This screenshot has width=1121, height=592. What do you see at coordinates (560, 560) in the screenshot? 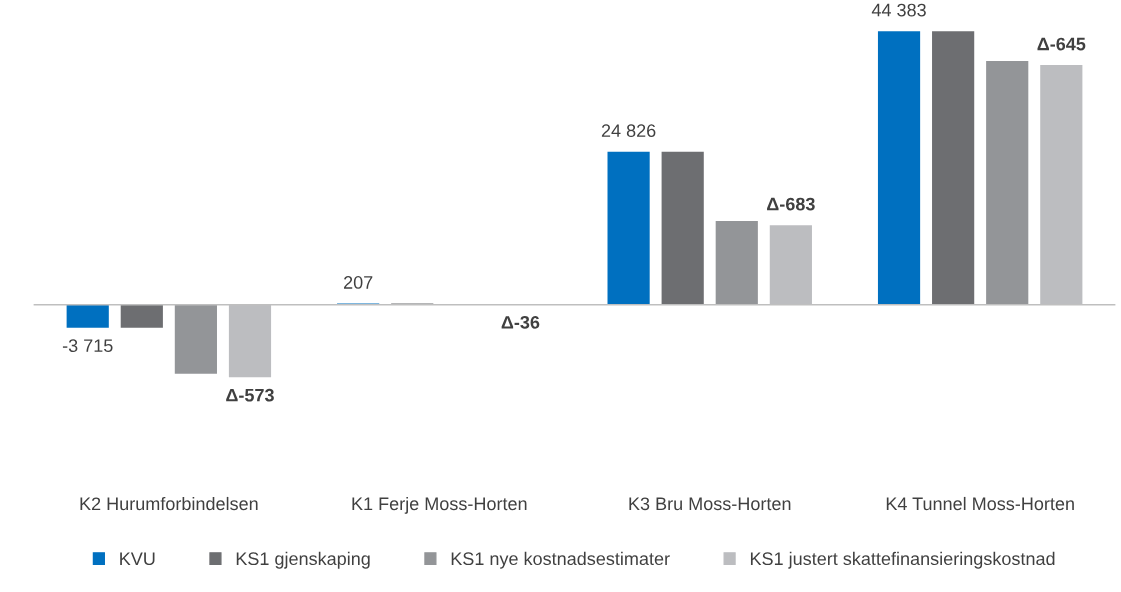
I see `legend-label: KS1 nye kostnadsestimater` at bounding box center [560, 560].